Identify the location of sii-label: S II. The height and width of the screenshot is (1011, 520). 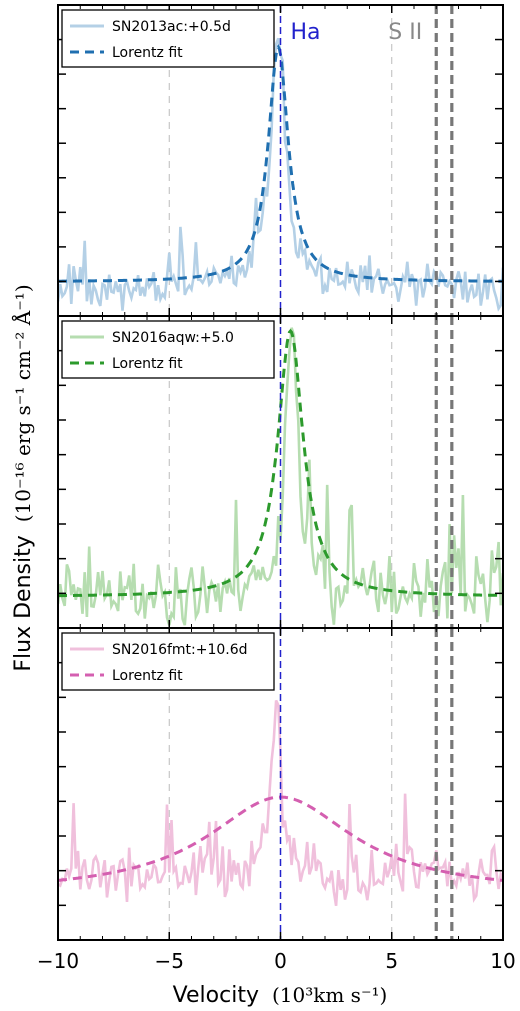
(405, 32).